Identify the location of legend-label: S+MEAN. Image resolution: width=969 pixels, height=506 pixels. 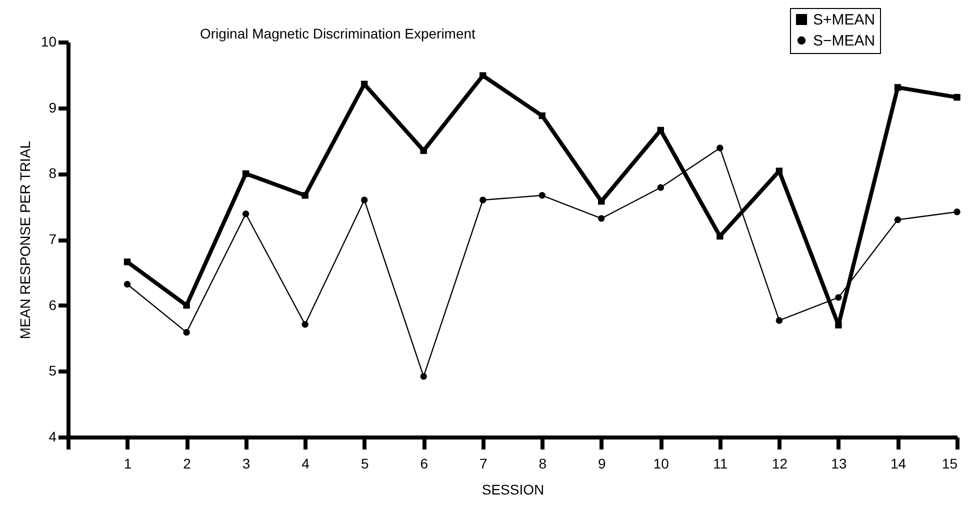
(844, 20).